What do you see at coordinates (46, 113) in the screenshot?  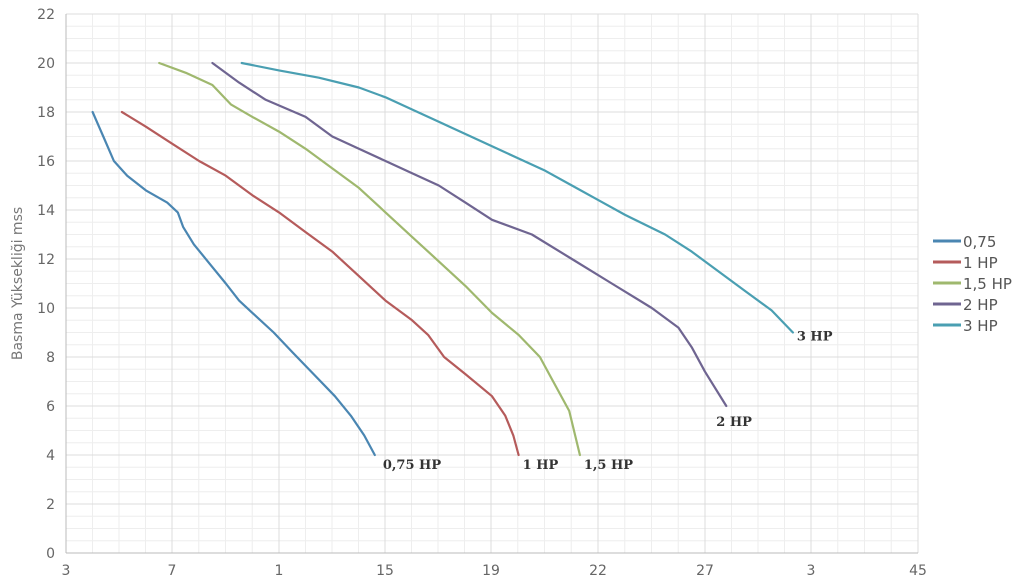 I see `y-tick-label: 18` at bounding box center [46, 113].